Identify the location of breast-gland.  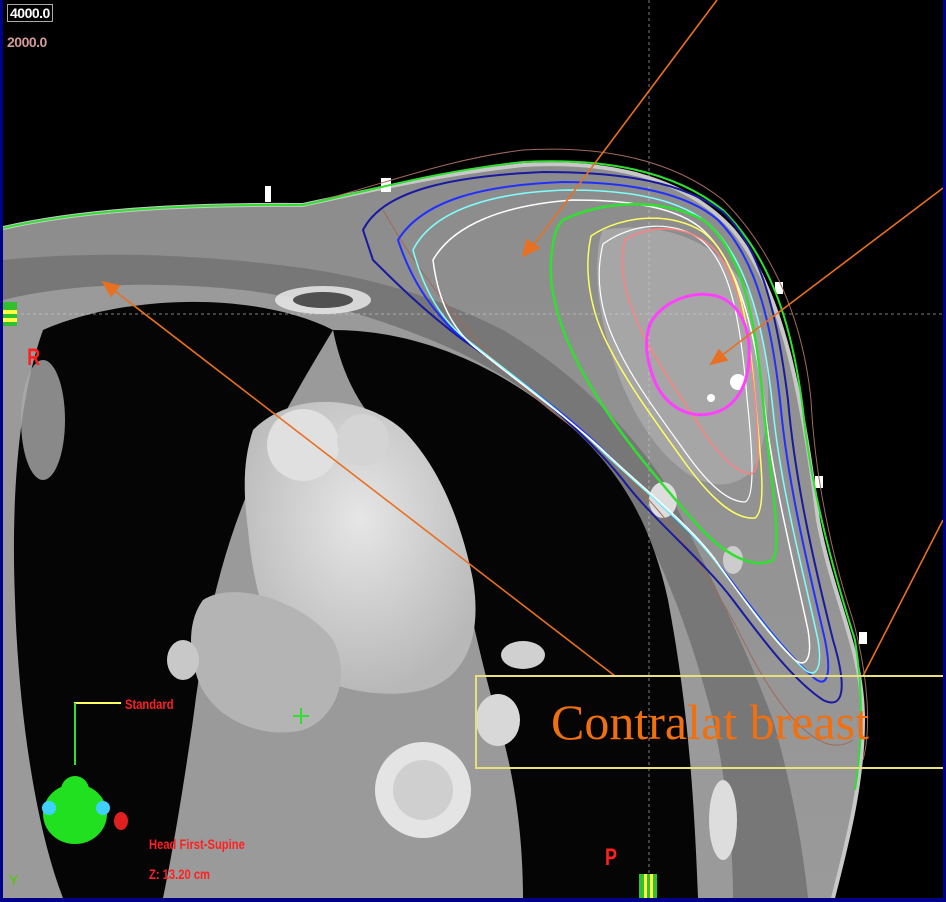
(682, 356).